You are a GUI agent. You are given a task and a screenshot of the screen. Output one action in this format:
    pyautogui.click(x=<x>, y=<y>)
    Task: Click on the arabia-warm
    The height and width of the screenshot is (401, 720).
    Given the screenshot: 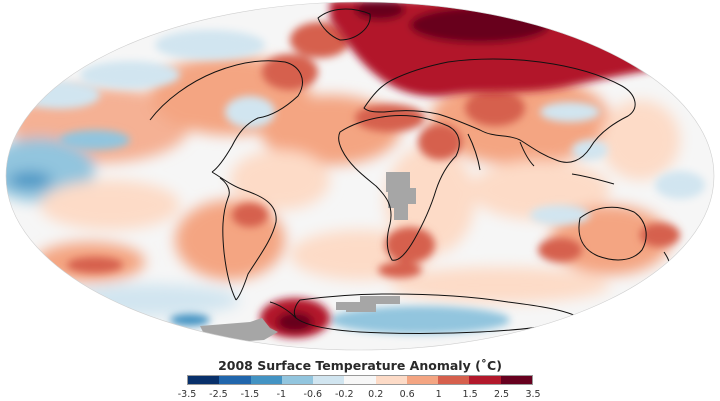 What is the action you would take?
    pyautogui.click(x=440, y=142)
    